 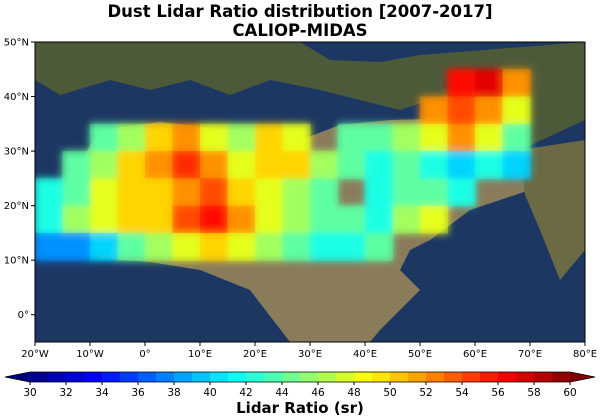 What do you see at coordinates (138, 393) in the screenshot?
I see `colorbar-tick-label: 36` at bounding box center [138, 393].